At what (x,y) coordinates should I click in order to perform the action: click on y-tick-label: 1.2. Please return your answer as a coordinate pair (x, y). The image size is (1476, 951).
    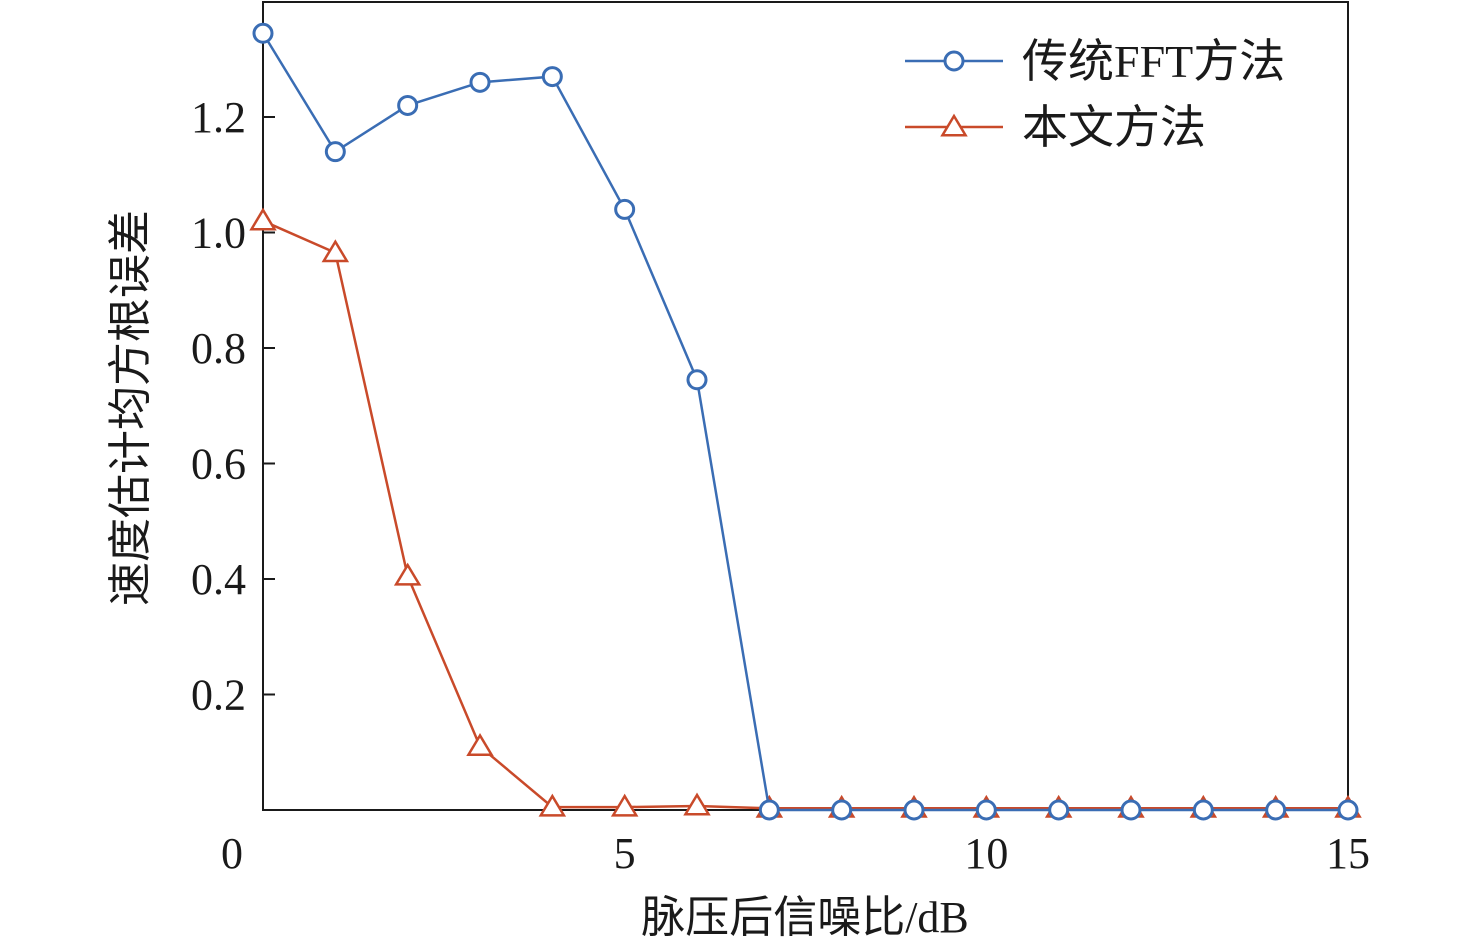
    Looking at the image, I should click on (218, 117).